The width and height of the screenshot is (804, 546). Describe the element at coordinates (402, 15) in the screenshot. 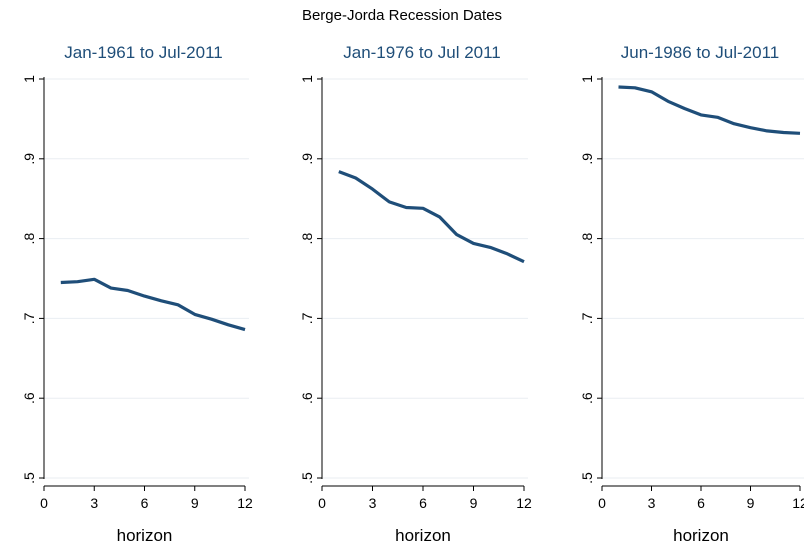

I see `figure-title: Berge-Jorda Recession Dates` at that location.